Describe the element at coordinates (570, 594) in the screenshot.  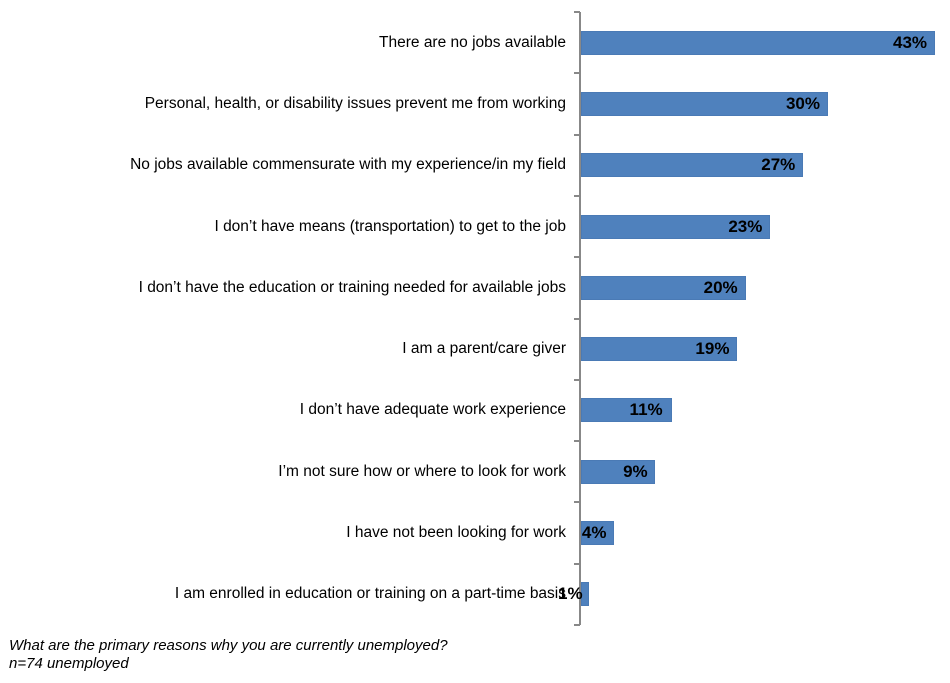
I see `value-label: 1%` at that location.